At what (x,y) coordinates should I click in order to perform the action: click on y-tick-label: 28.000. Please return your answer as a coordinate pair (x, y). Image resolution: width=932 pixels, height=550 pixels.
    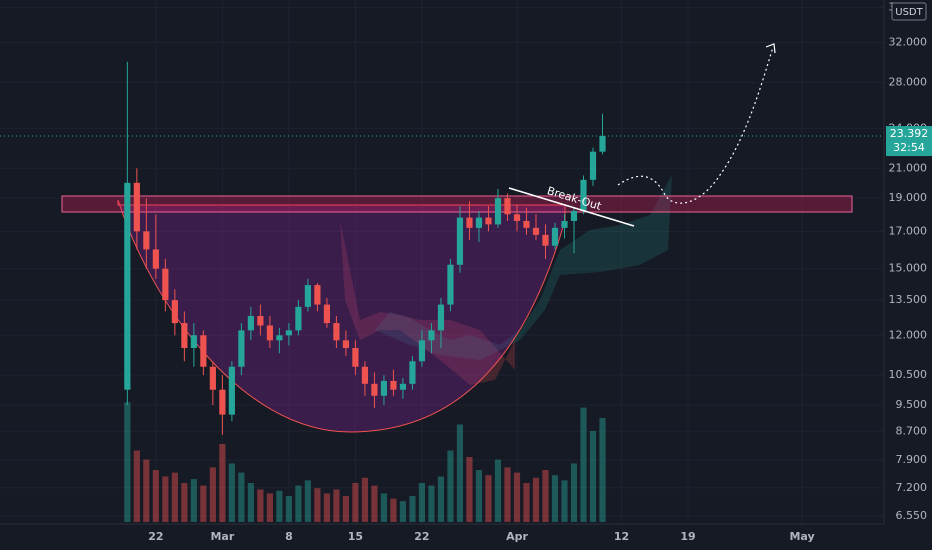
    Looking at the image, I should click on (908, 81).